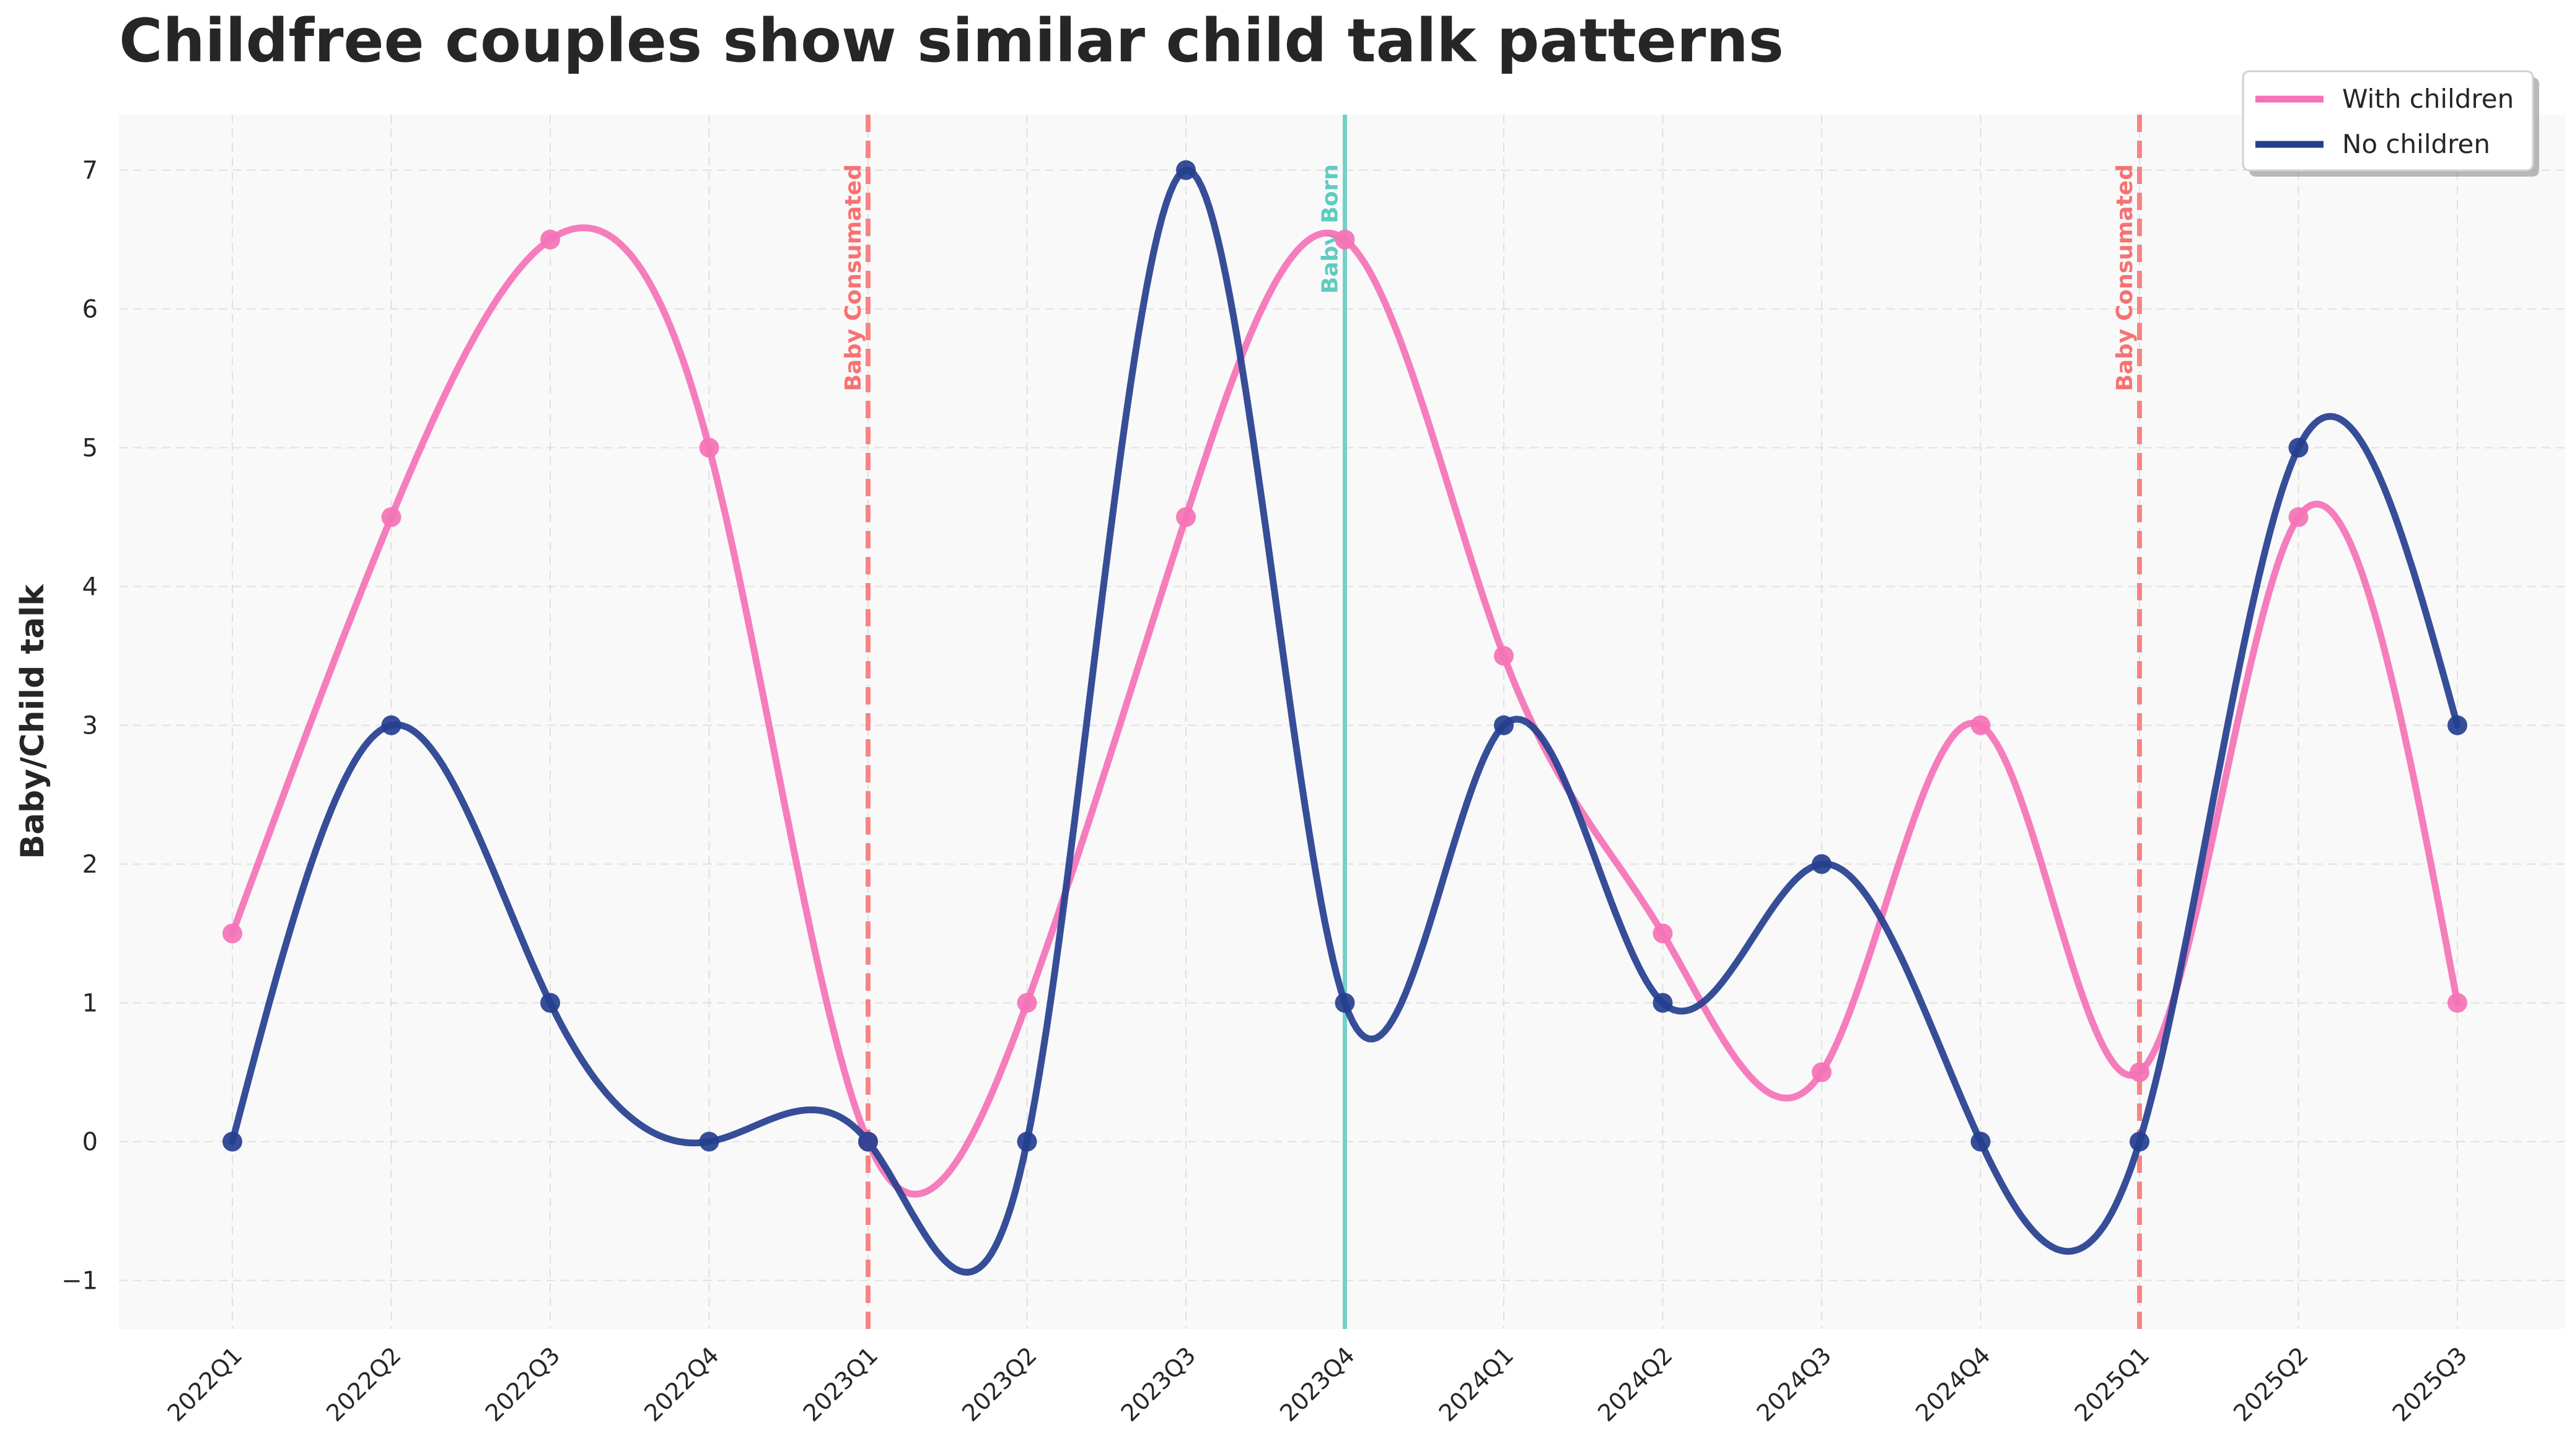 The width and height of the screenshot is (2572, 1456). I want to click on y-tick-label: 4, so click(90, 587).